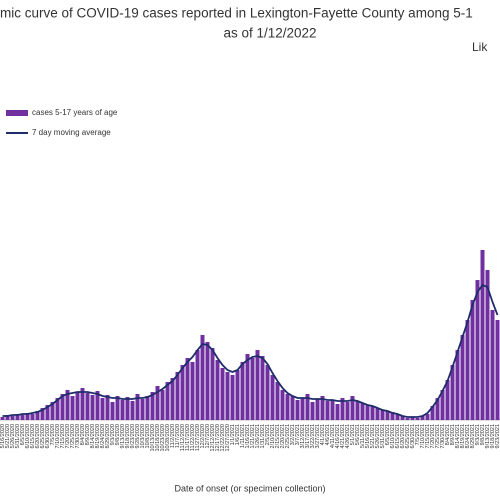 The width and height of the screenshot is (500, 500). Describe the element at coordinates (133, 436) in the screenshot. I see `x-tick-label: 9/23/2020` at that location.